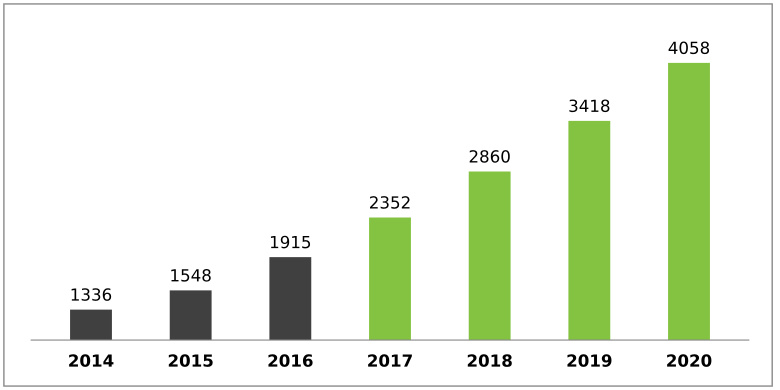 Image resolution: width=780 pixels, height=390 pixels. Describe the element at coordinates (91, 360) in the screenshot. I see `x-tick-label: 2014` at that location.